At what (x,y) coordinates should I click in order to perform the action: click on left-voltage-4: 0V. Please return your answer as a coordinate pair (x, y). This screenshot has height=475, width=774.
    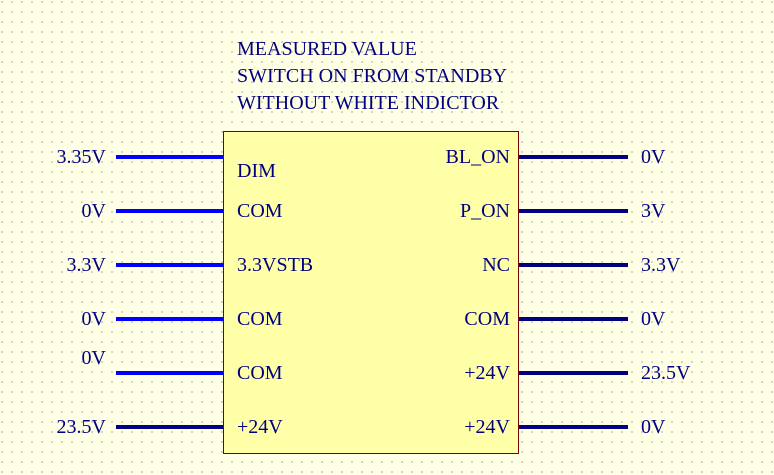
    Looking at the image, I should click on (93, 319).